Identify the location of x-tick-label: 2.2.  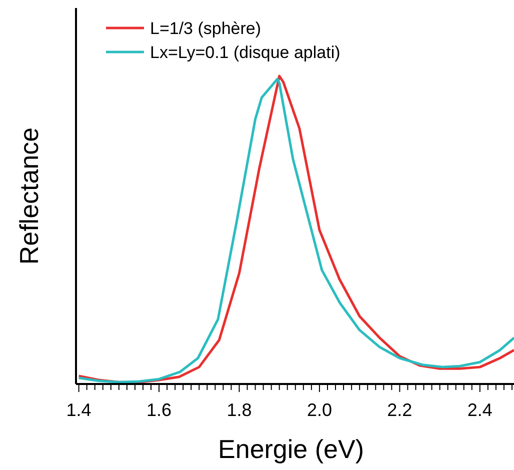
(399, 410).